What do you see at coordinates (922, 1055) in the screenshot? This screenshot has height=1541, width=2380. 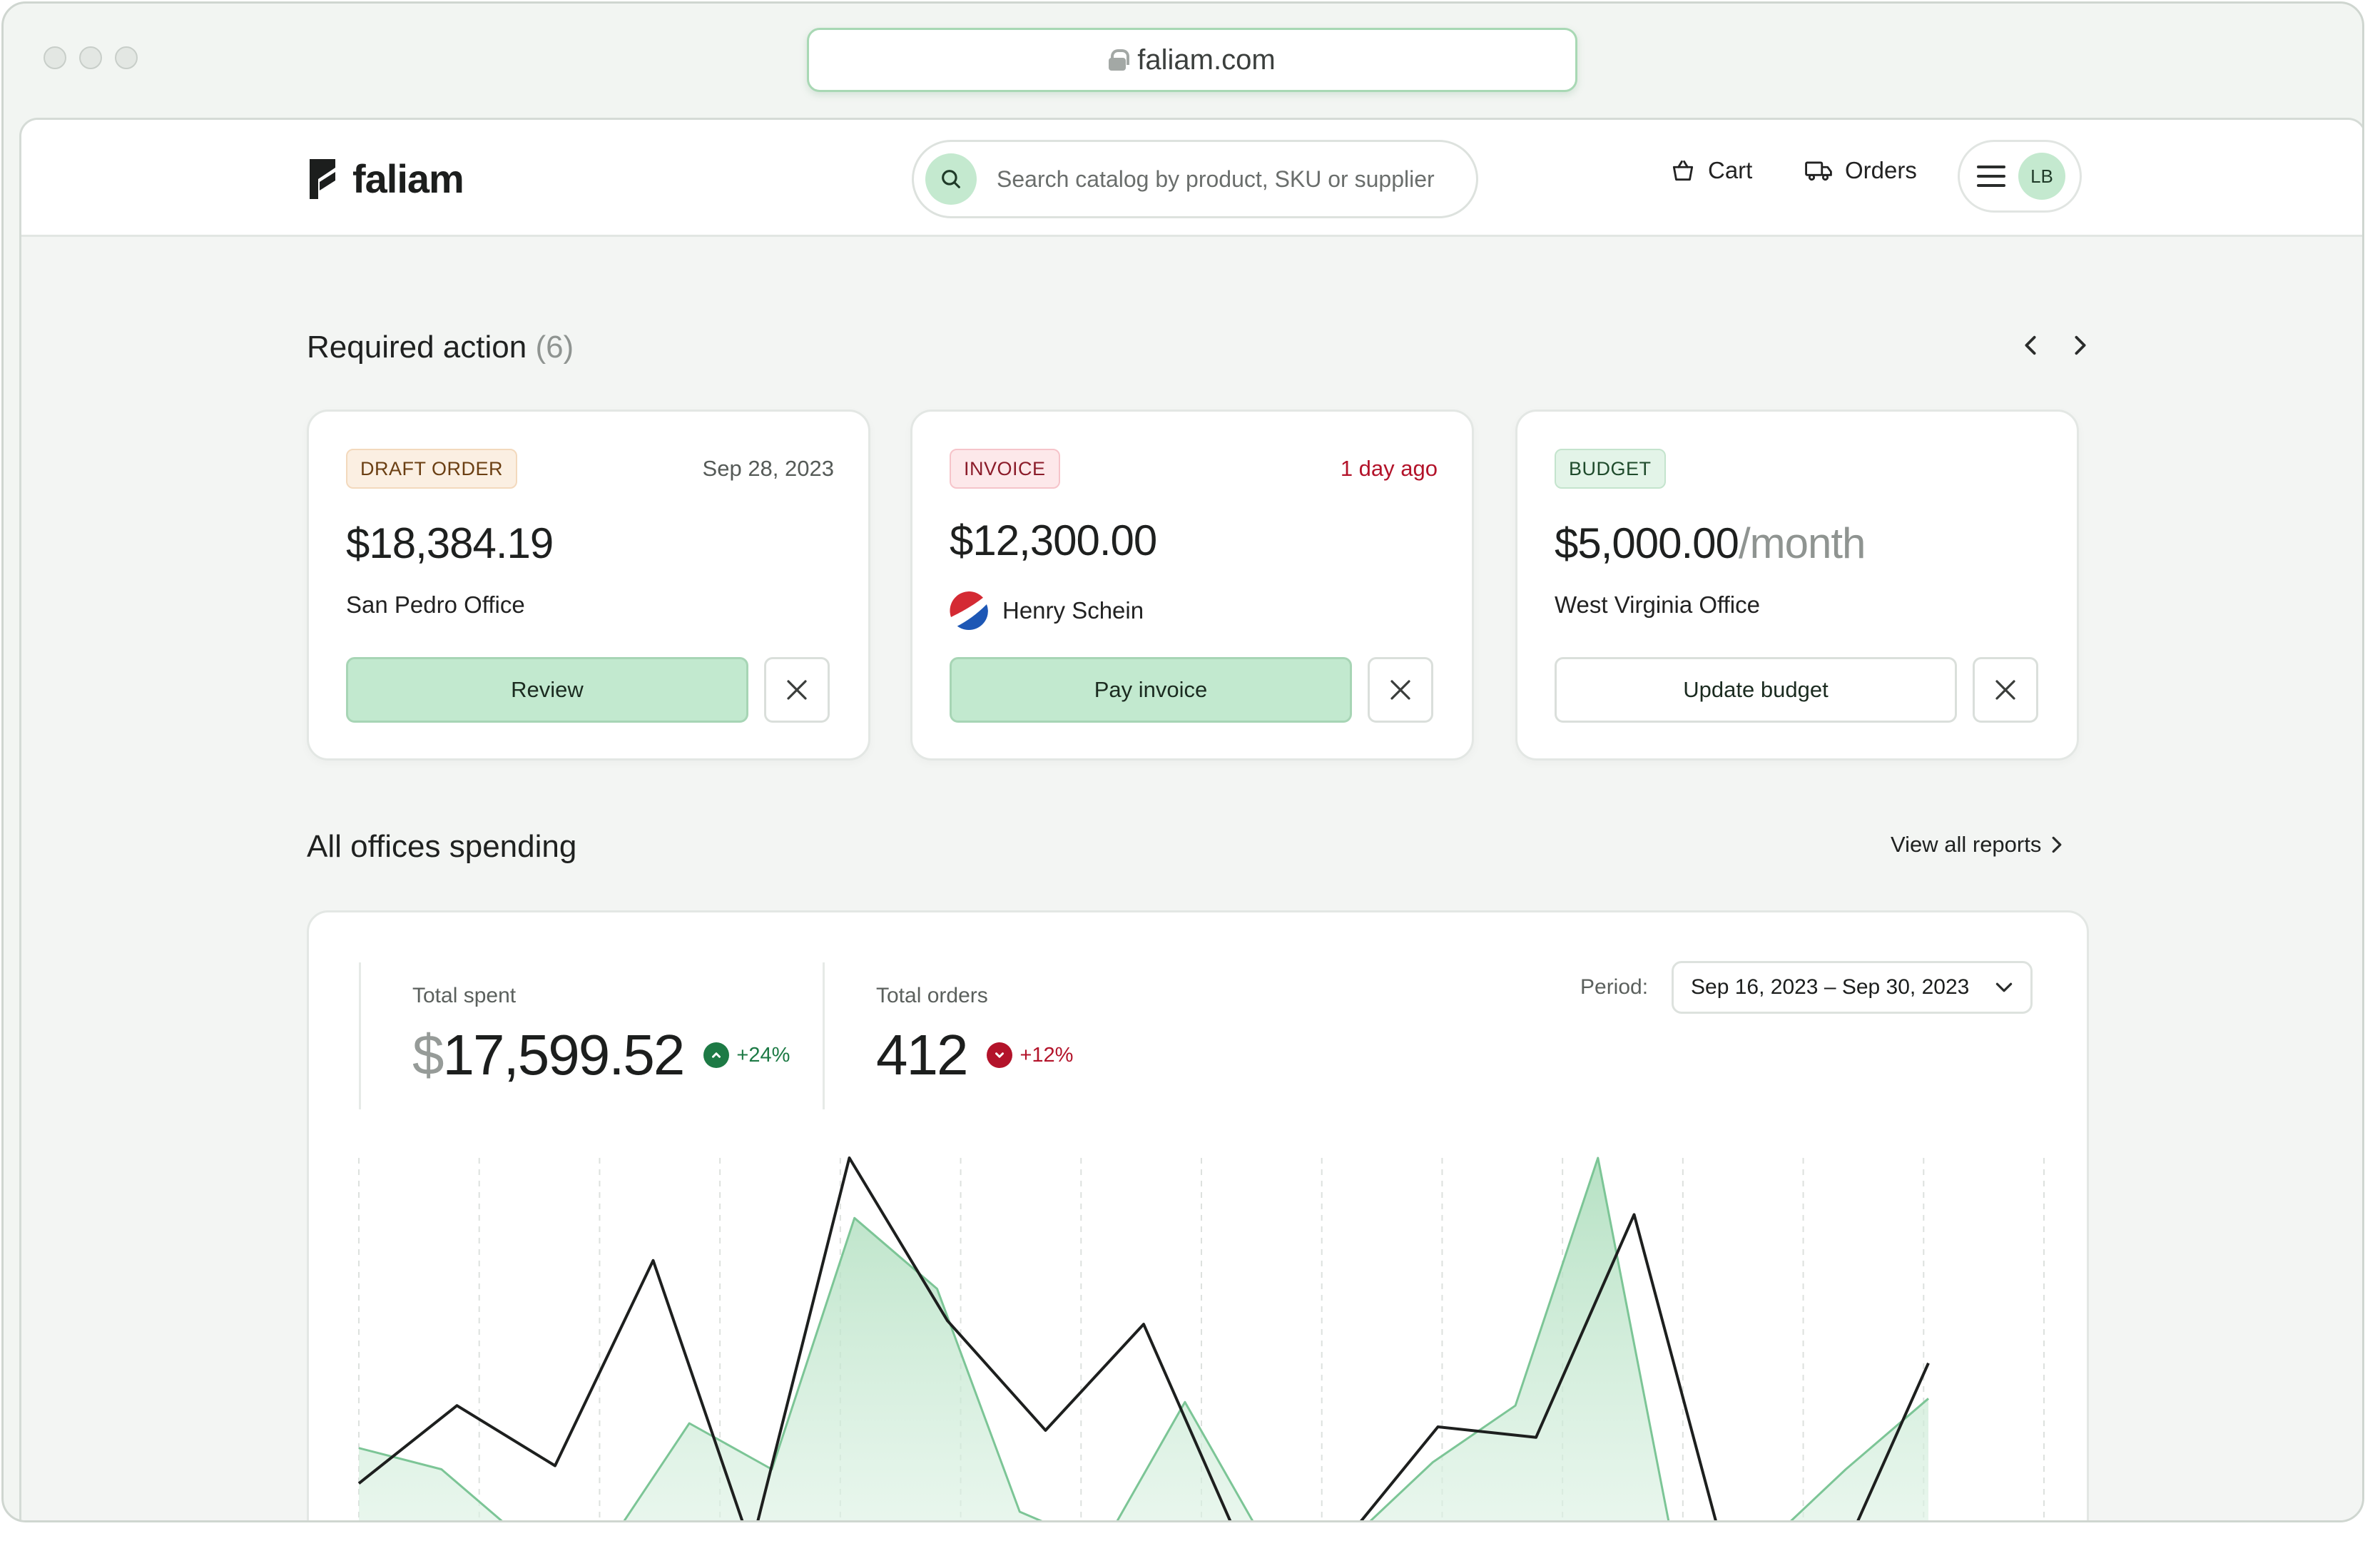 I see `total-orders-value: 412` at bounding box center [922, 1055].